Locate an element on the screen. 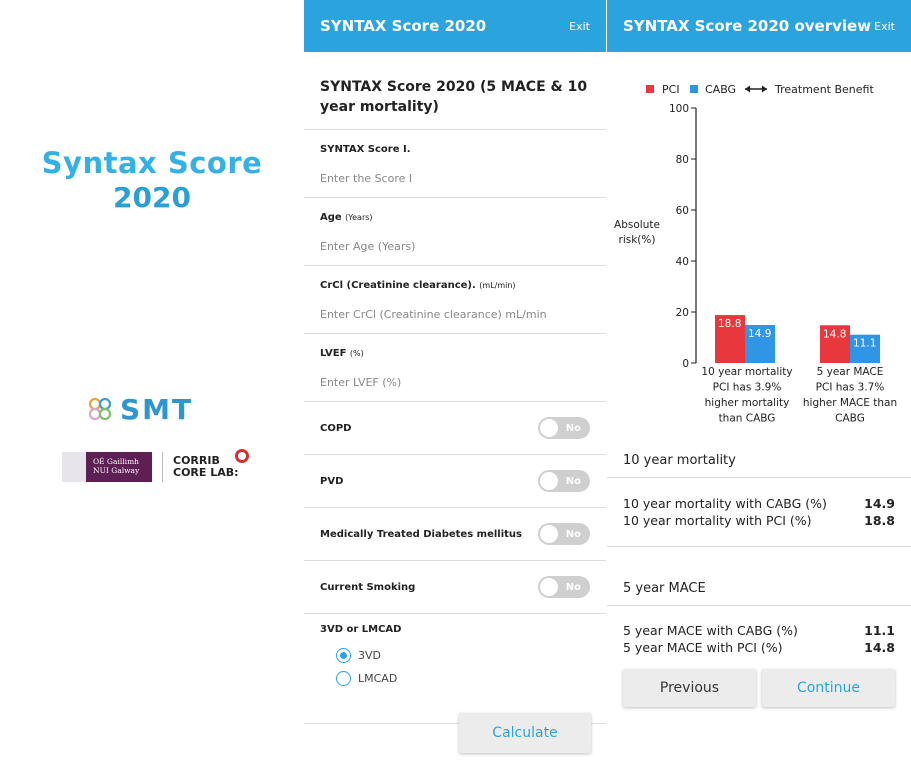  y-axis-label-line2: risk(%) is located at coordinates (637, 240).